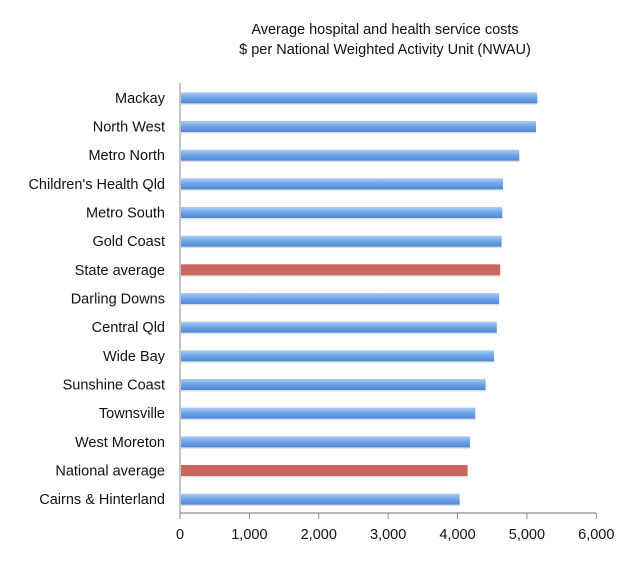 This screenshot has width=639, height=580. What do you see at coordinates (457, 535) in the screenshot?
I see `x-tick-label: 4,000` at bounding box center [457, 535].